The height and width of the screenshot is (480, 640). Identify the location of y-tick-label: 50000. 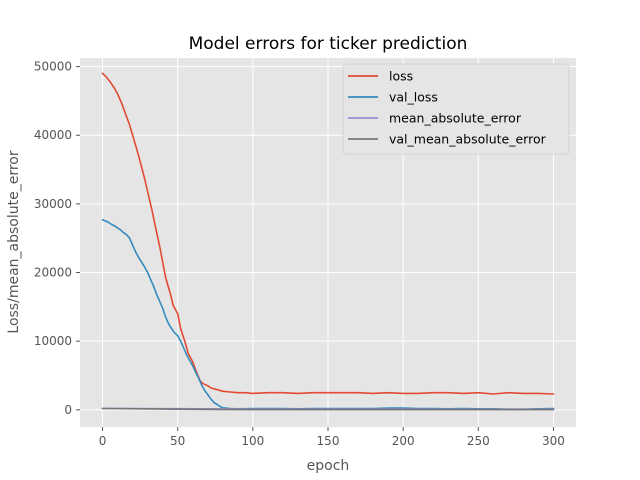
(53, 67).